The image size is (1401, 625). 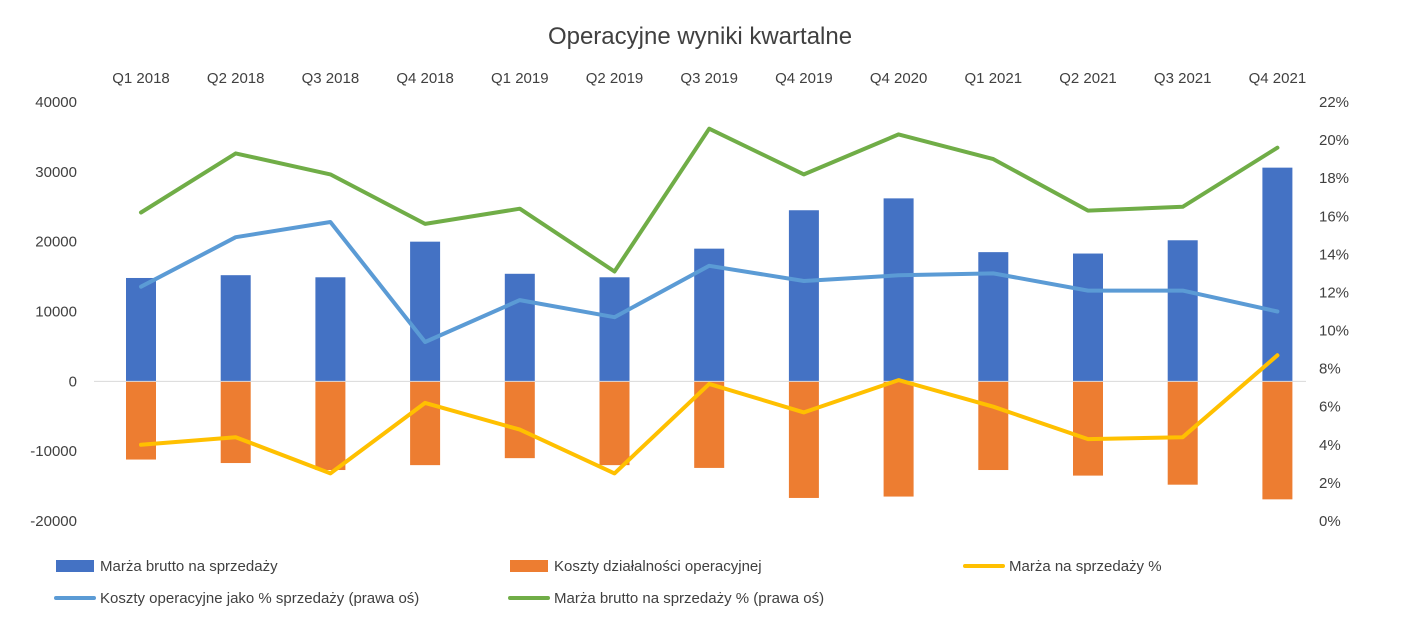 What do you see at coordinates (53, 521) in the screenshot?
I see `left-tick-label: -20000` at bounding box center [53, 521].